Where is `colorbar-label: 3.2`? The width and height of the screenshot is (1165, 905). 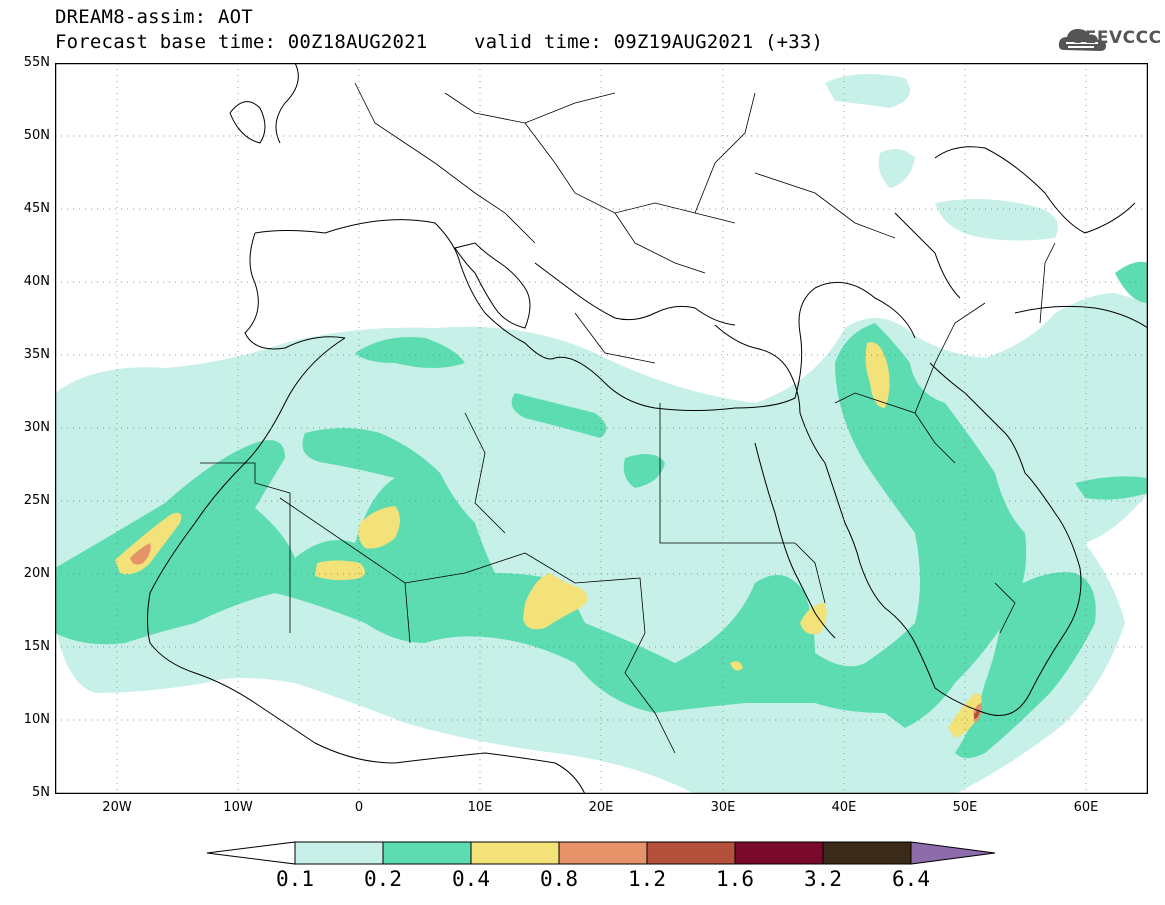 colorbar-label: 3.2 is located at coordinates (823, 879).